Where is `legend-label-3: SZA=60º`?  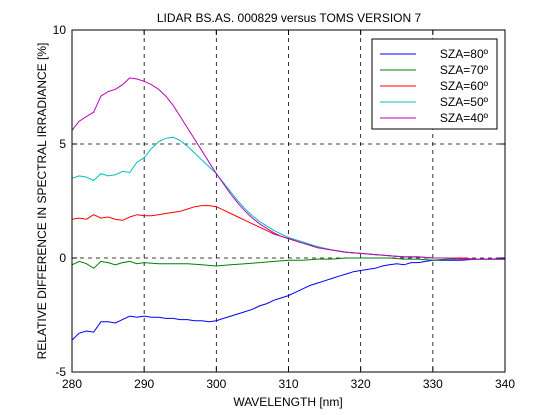 legend-label-3: SZA=60º is located at coordinates (464, 86).